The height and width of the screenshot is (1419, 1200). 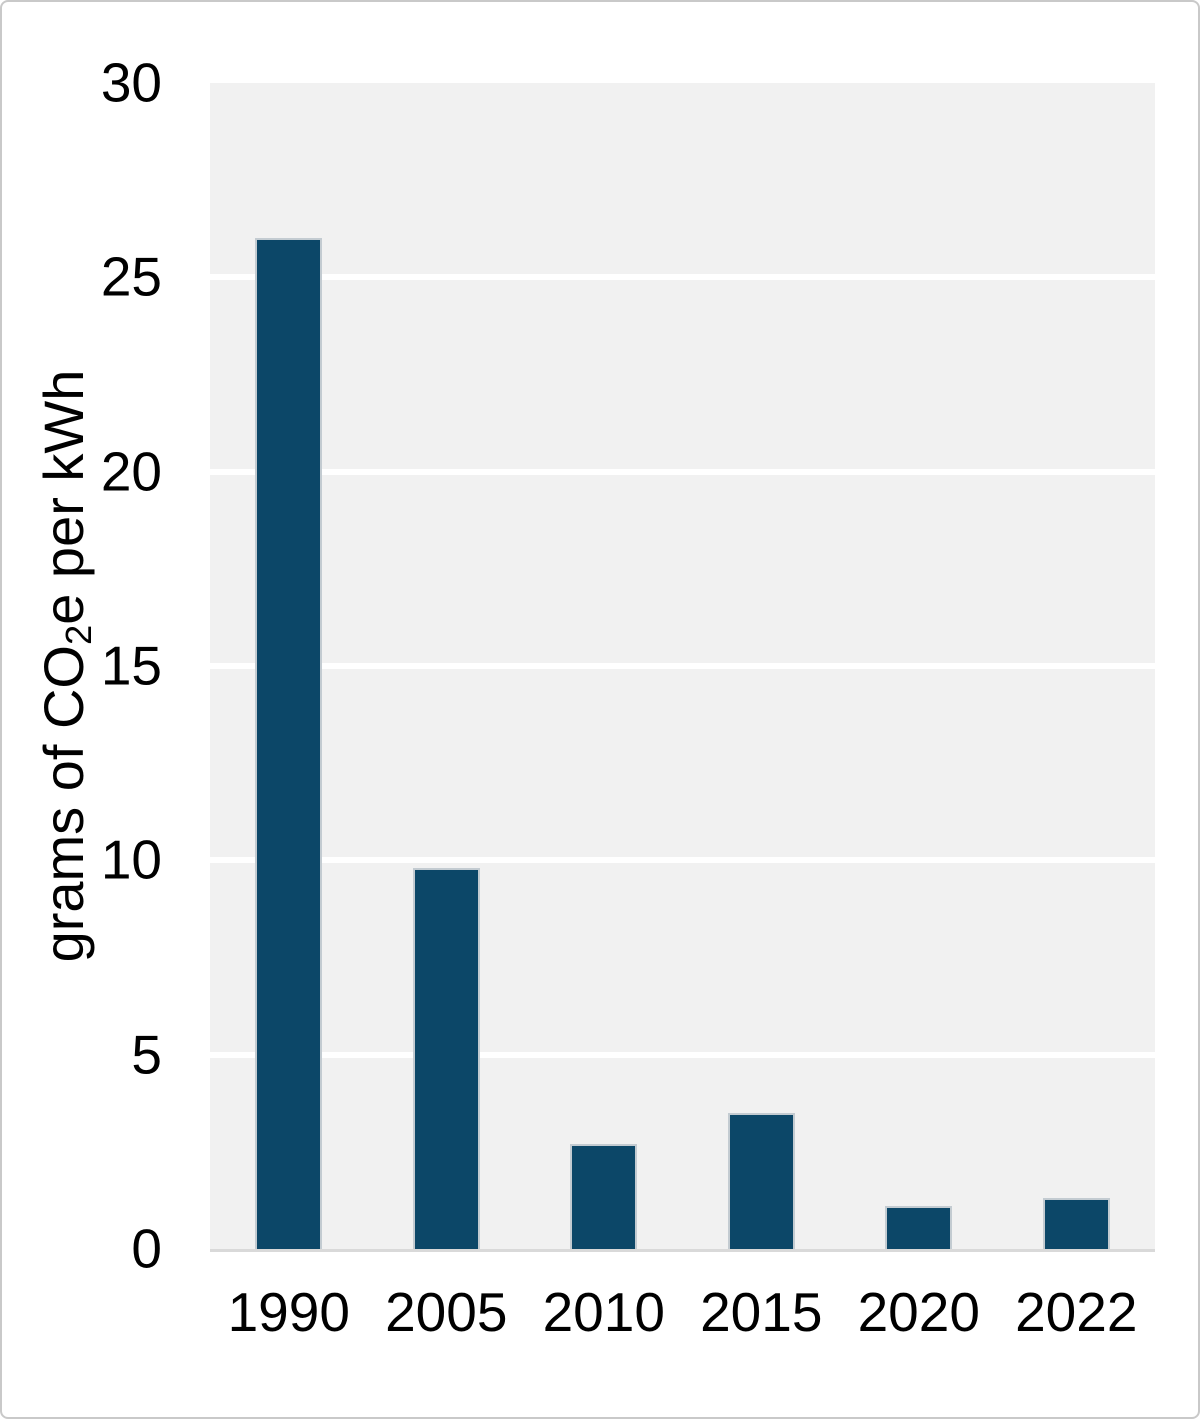 I want to click on x-tick-label-2015: 2015, so click(x=761, y=1312).